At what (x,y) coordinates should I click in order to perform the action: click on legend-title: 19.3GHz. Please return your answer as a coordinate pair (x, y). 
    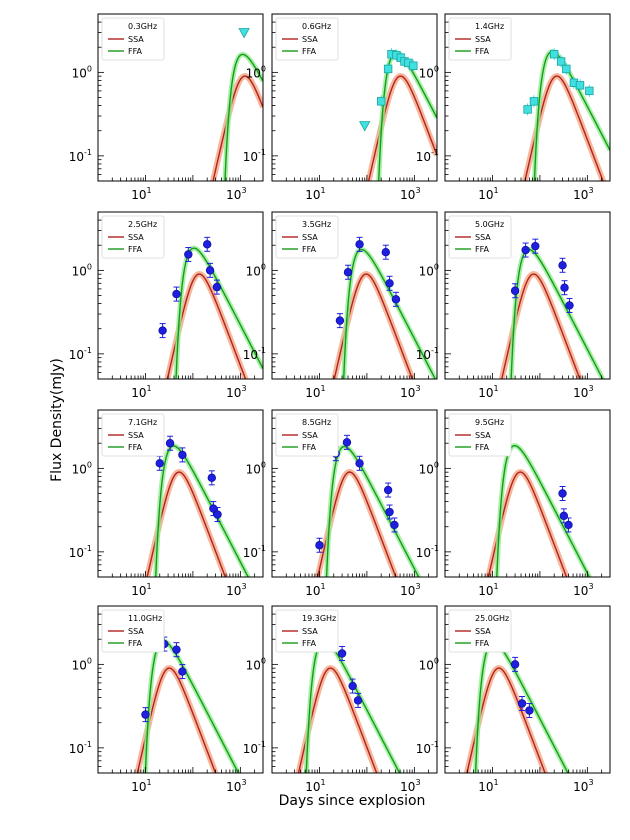
    Looking at the image, I should click on (319, 618).